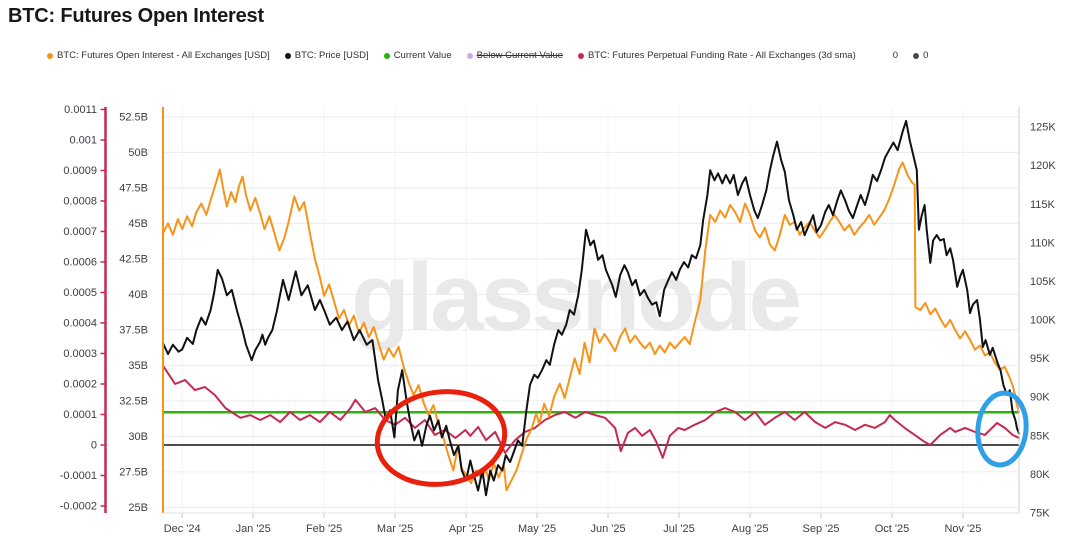  Describe the element at coordinates (133, 472) in the screenshot. I see `oi-tick-label: 27.5B` at that location.